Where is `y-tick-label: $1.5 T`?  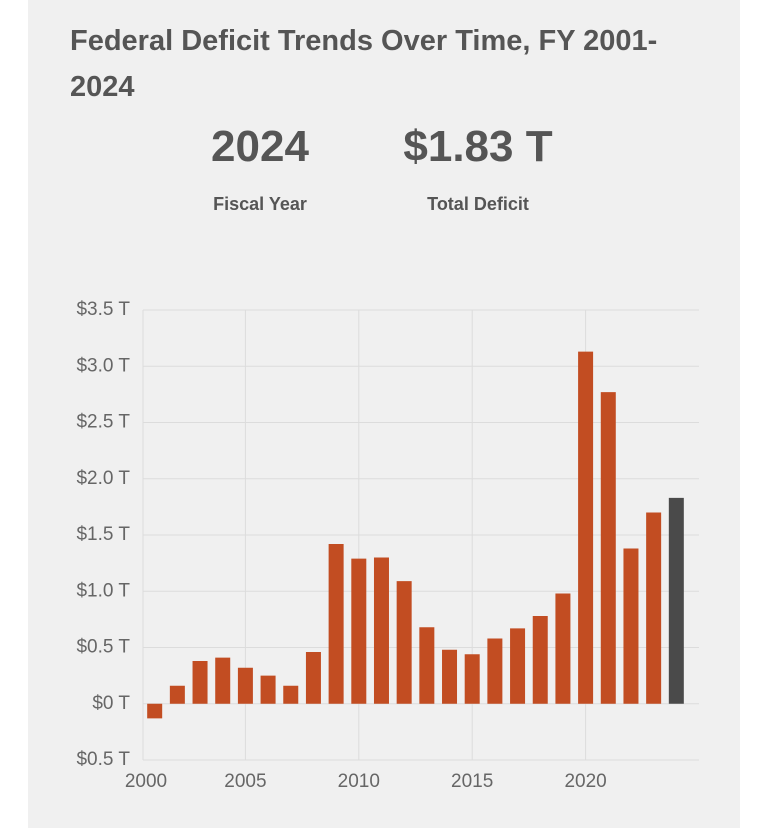
y-tick-label: $1.5 T is located at coordinates (103, 534).